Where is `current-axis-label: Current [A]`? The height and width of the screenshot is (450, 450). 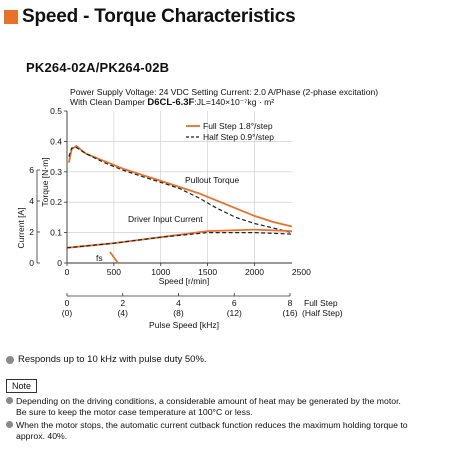 current-axis-label: Current [A] is located at coordinates (21, 227).